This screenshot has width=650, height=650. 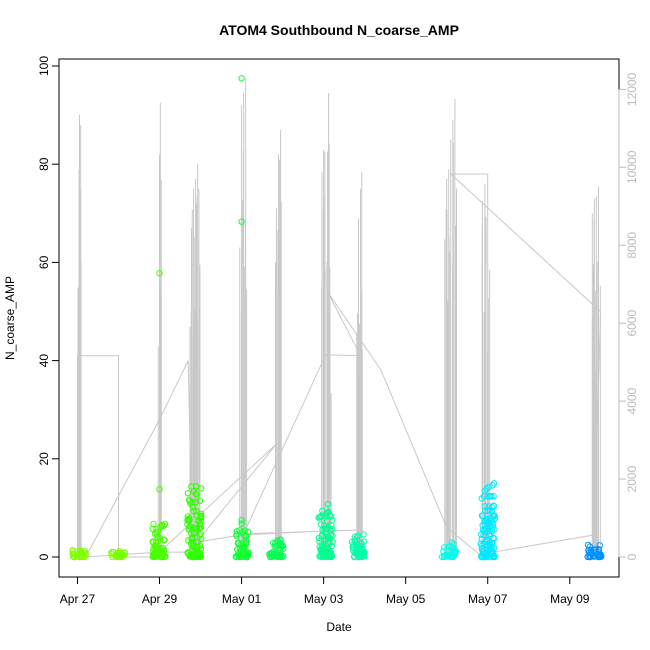 I want to click on x-tick-label: May 07, so click(x=488, y=599).